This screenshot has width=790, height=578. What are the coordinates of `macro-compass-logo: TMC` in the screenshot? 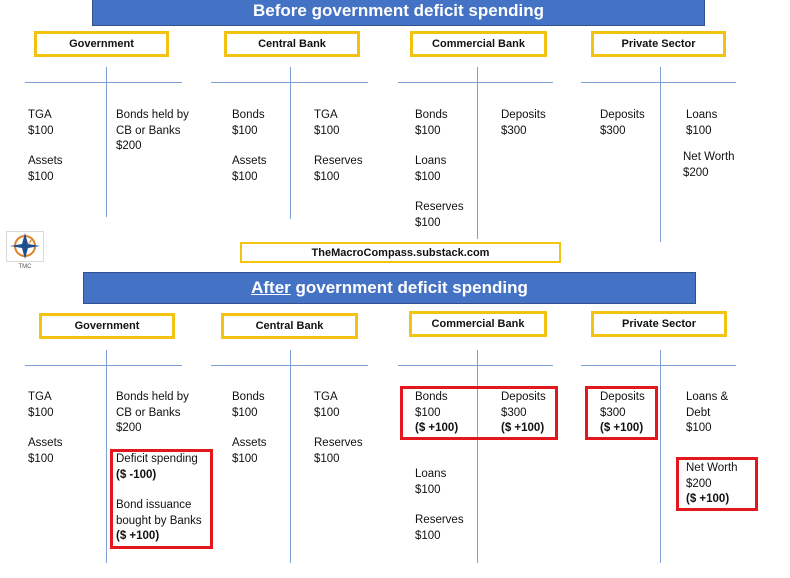 It's located at (25, 251).